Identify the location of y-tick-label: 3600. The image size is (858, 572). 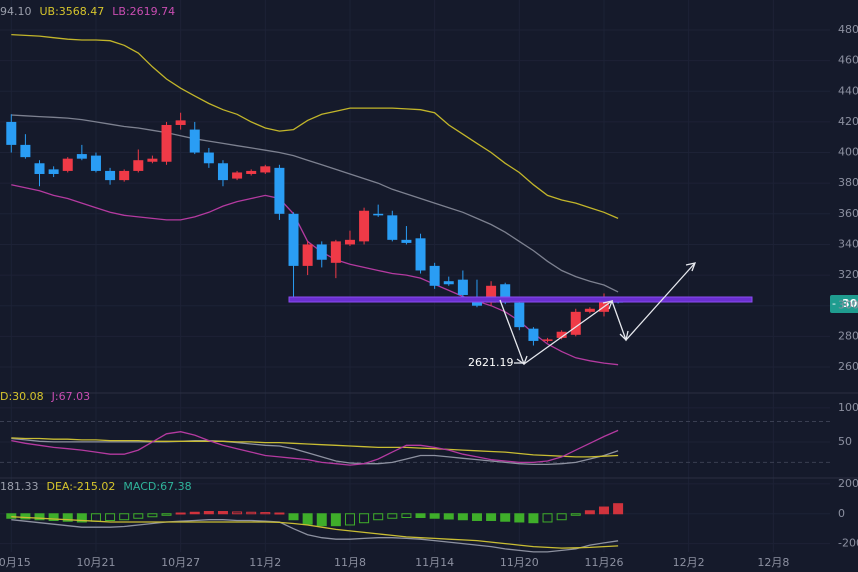
(848, 213).